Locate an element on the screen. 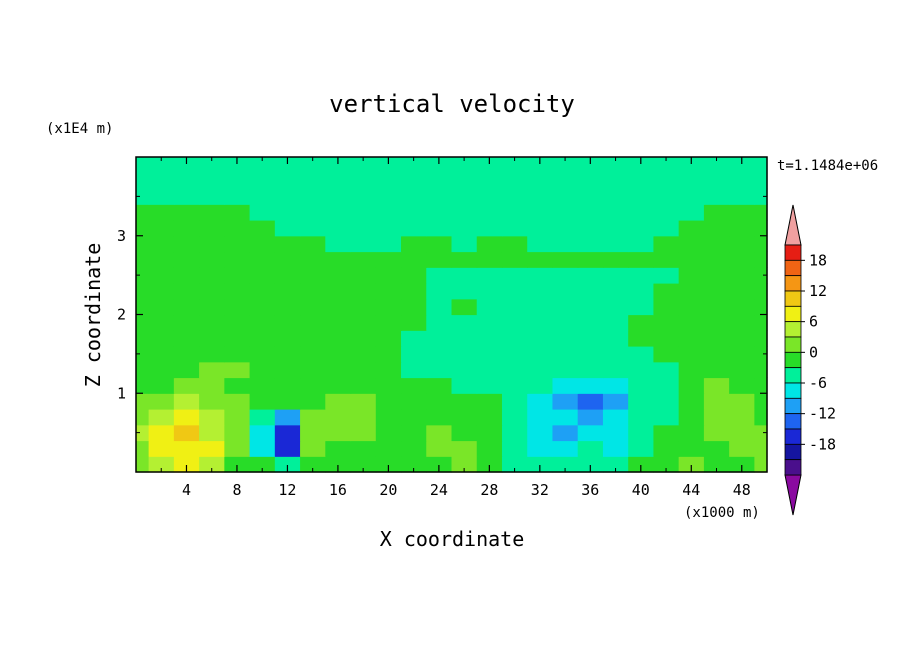 The height and width of the screenshot is (658, 904). x-tick-label: 44 is located at coordinates (691, 490).